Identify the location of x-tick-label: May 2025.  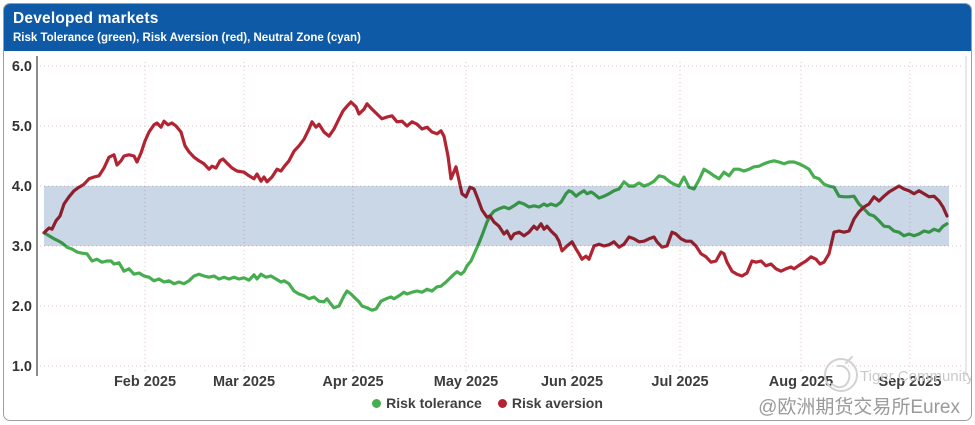
(466, 382).